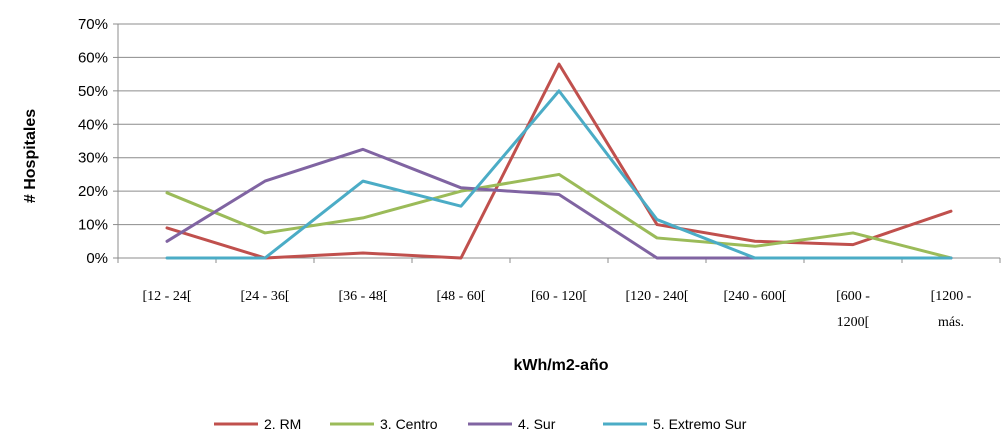 The width and height of the screenshot is (1008, 435). Describe the element at coordinates (480, 424) in the screenshot. I see `legend: 2. RM 3. Centro 4. Sur 5. Extremo Sur` at that location.